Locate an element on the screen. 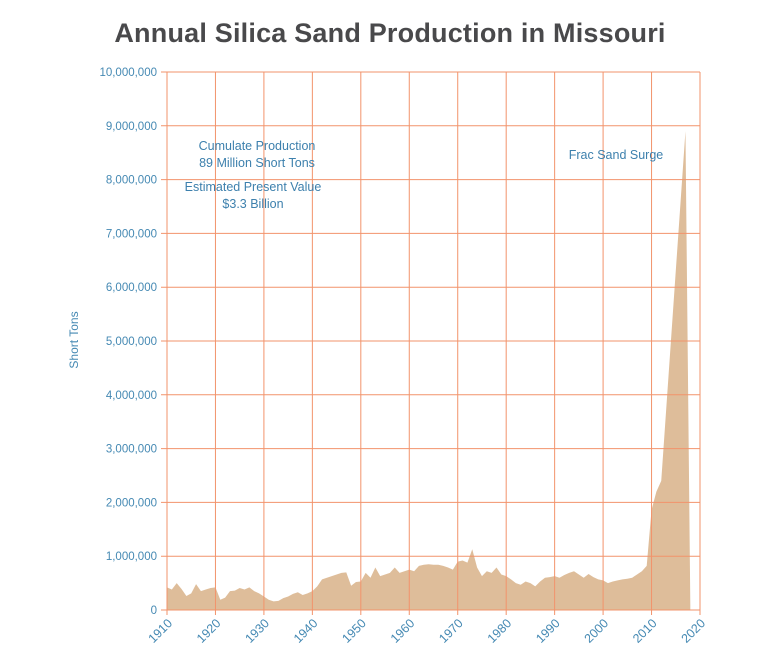  annotation-frac-sand-surge: Frac Sand Surge is located at coordinates (616, 155).